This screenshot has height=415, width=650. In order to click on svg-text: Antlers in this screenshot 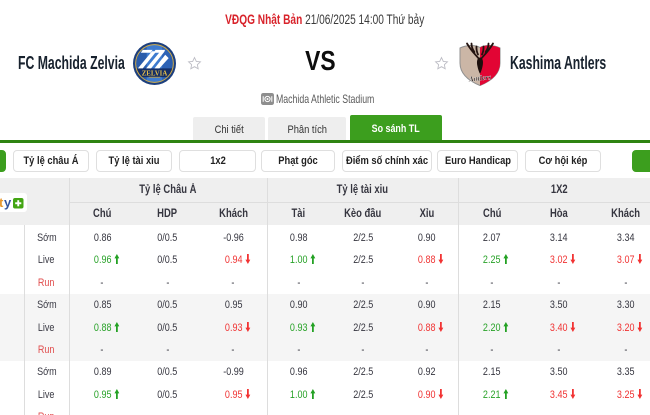, I will do `click(479, 77)`.